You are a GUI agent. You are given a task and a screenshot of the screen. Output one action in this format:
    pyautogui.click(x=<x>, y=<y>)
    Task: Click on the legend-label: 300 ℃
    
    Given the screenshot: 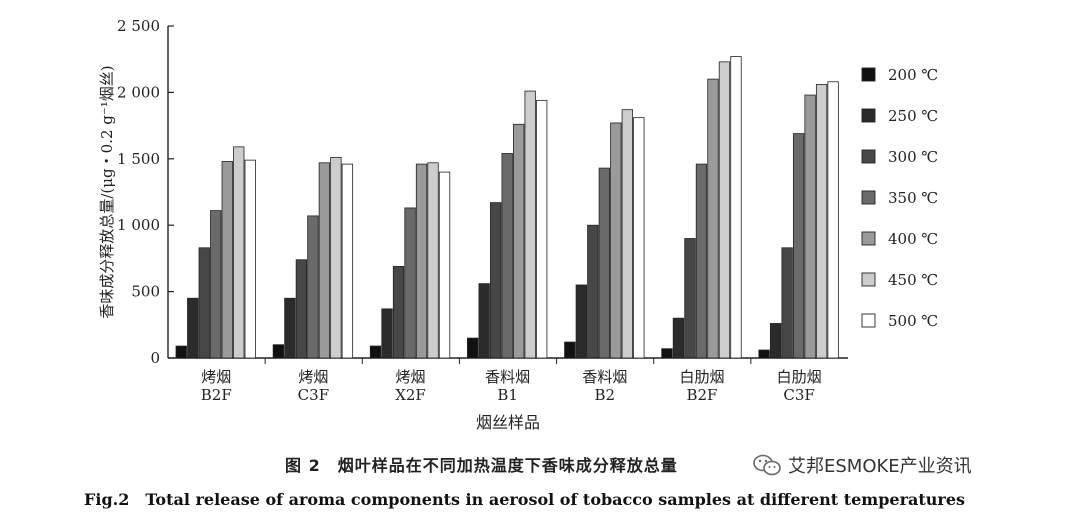 What is the action you would take?
    pyautogui.click(x=913, y=157)
    